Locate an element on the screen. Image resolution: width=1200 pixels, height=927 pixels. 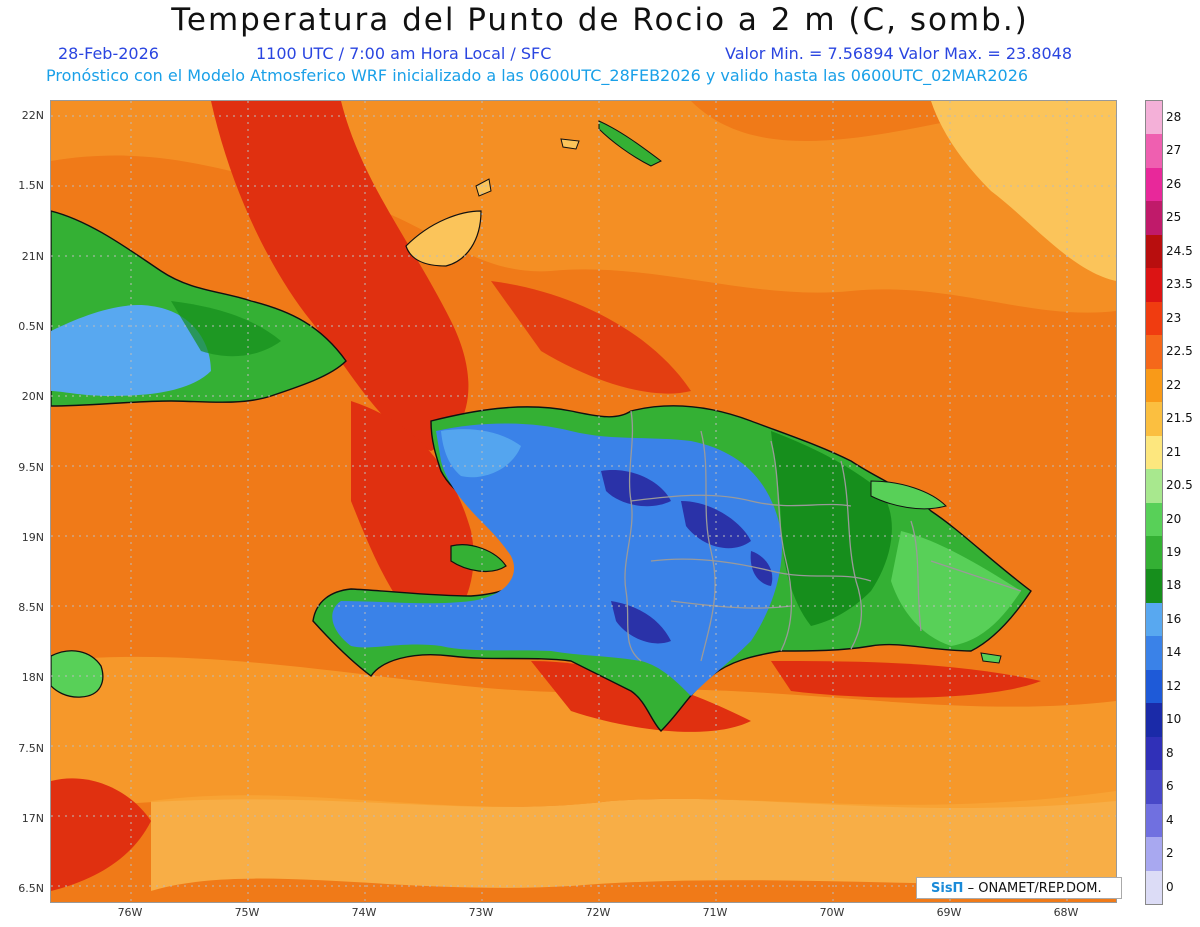
ocean-red-sw is located at coordinates (101, 834).